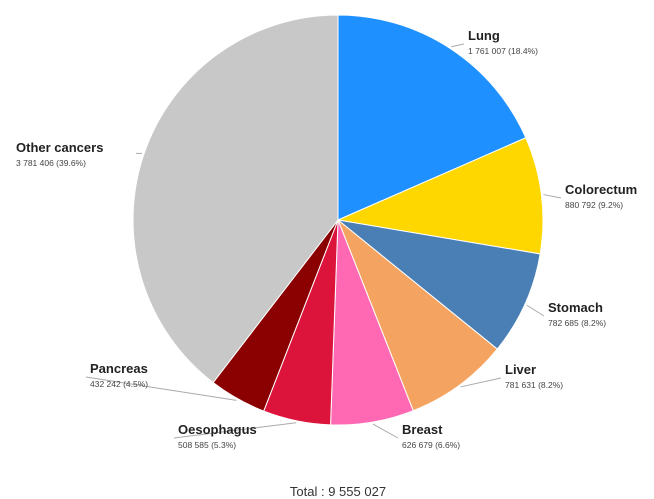 This screenshot has height=499, width=654. I want to click on leader-line-oesophagus, so click(235, 430).